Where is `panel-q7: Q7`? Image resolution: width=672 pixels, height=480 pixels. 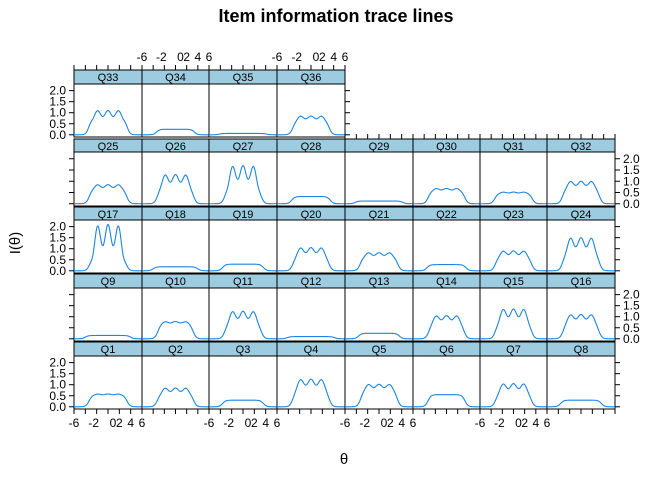
panel-q7: Q7 is located at coordinates (513, 375).